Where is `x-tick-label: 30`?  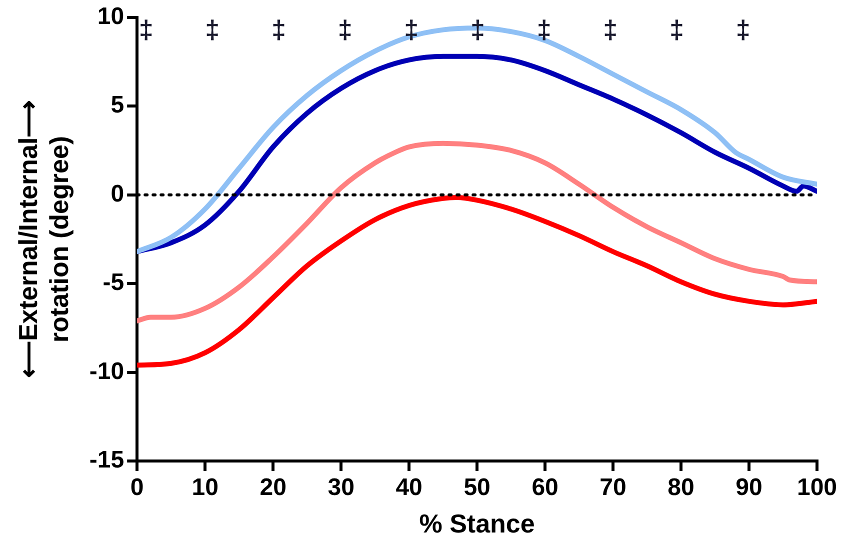
x-tick-label: 30 is located at coordinates (341, 488).